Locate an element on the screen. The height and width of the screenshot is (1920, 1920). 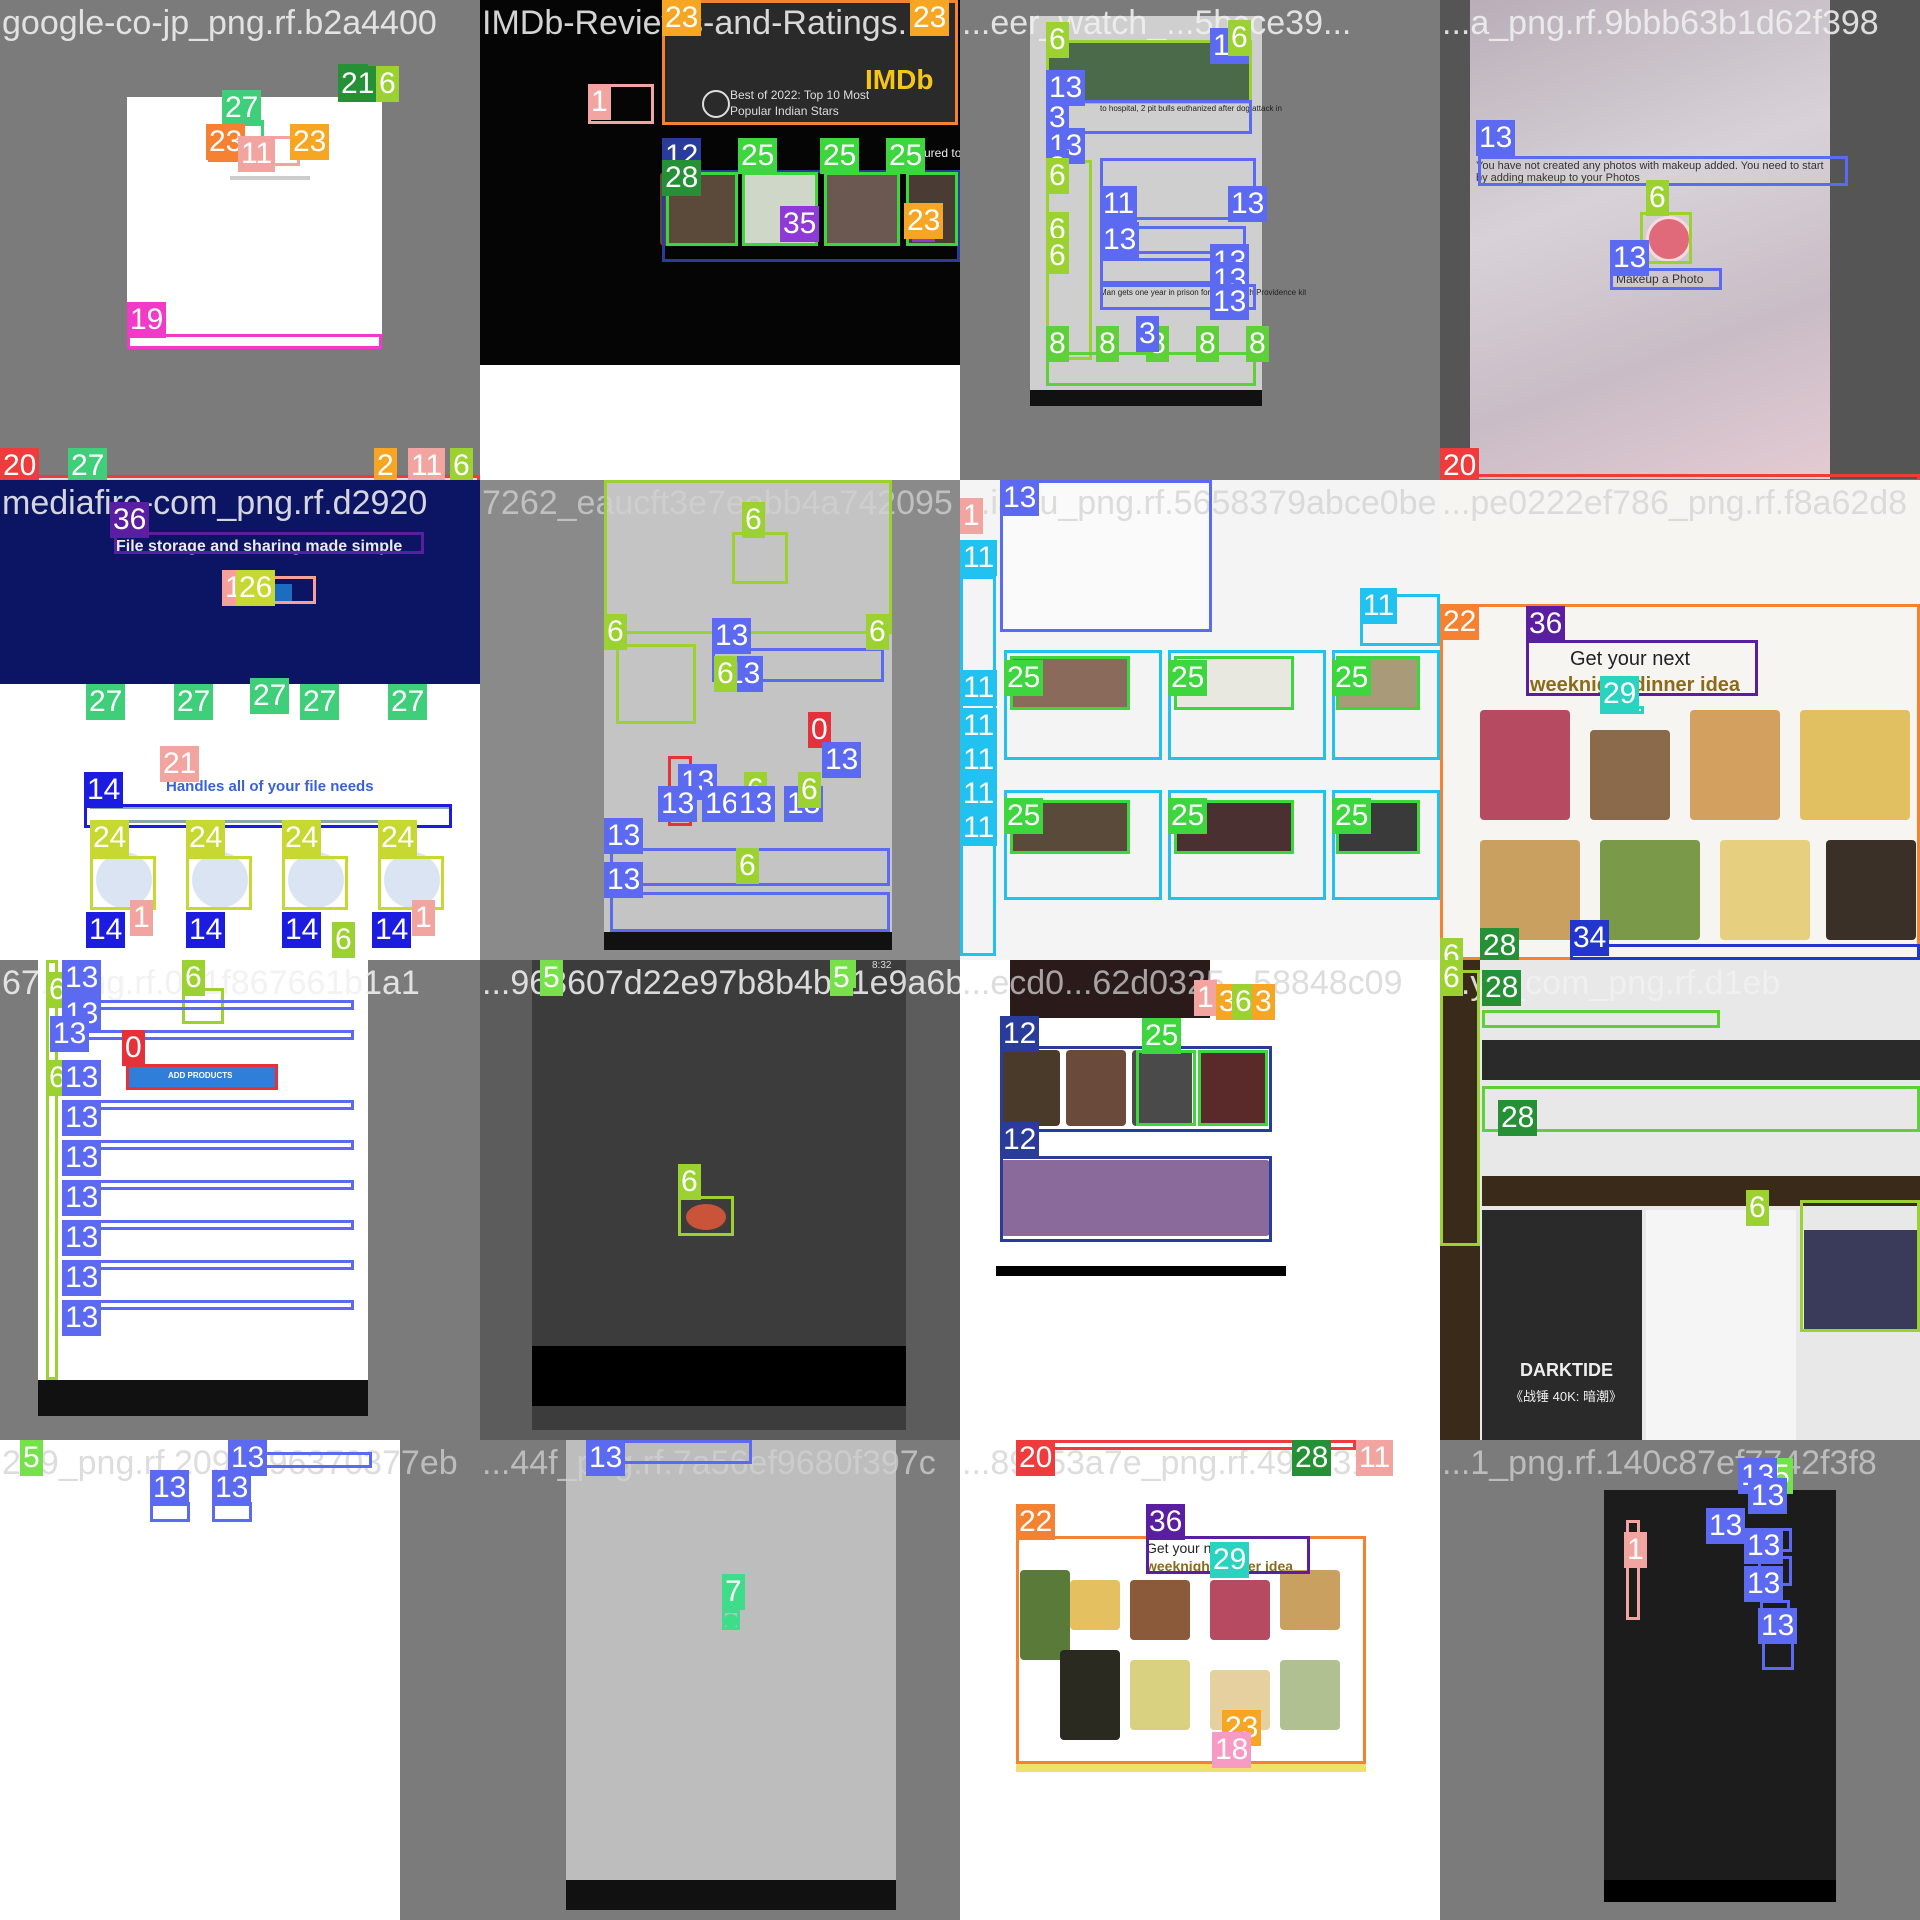
label-tag: 34 is located at coordinates (1590, 938).